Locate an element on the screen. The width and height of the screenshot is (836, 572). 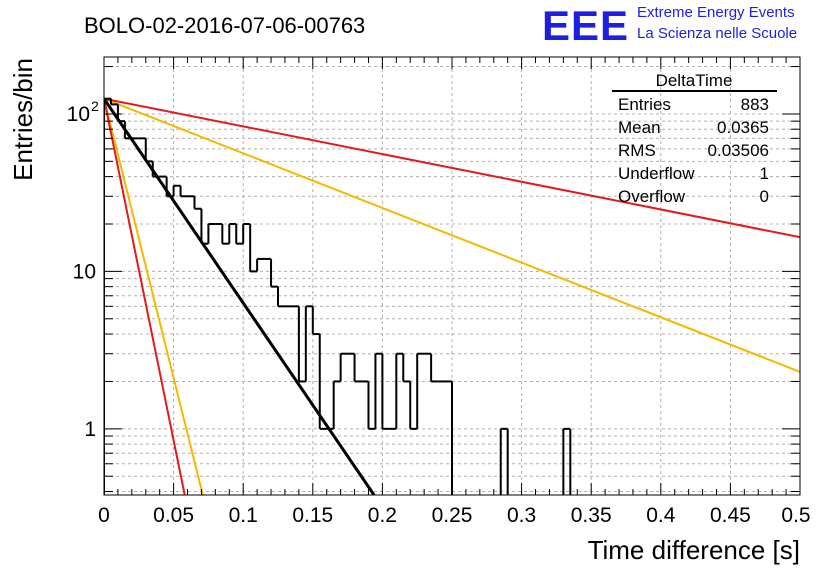
x-tick-labels: 0 0.05 0.1 0.15 0.2 0.25 0.3 0.35 0.4 0.45 0.5 is located at coordinates (454, 515).